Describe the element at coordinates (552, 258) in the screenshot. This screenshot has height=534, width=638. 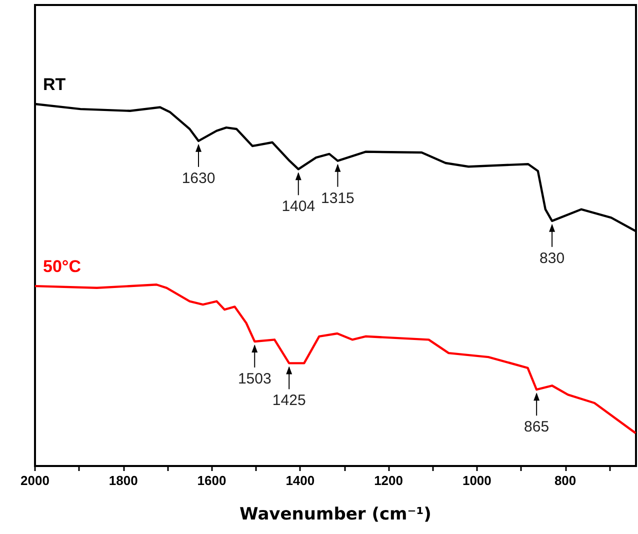
I see `annotation: 830` at that location.